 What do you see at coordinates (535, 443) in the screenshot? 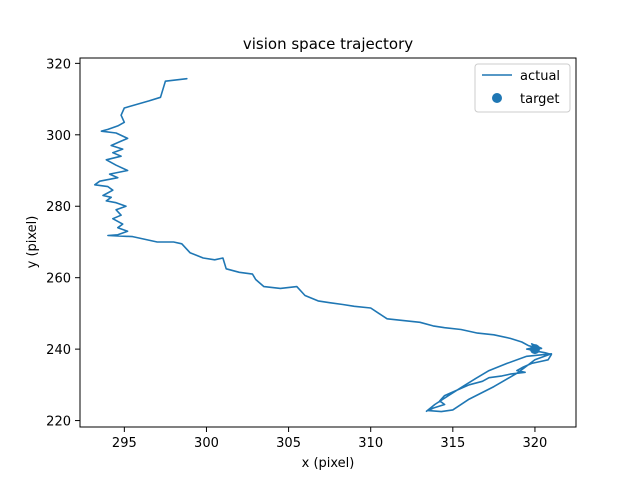
I see `x-tick-label: 320` at bounding box center [535, 443].